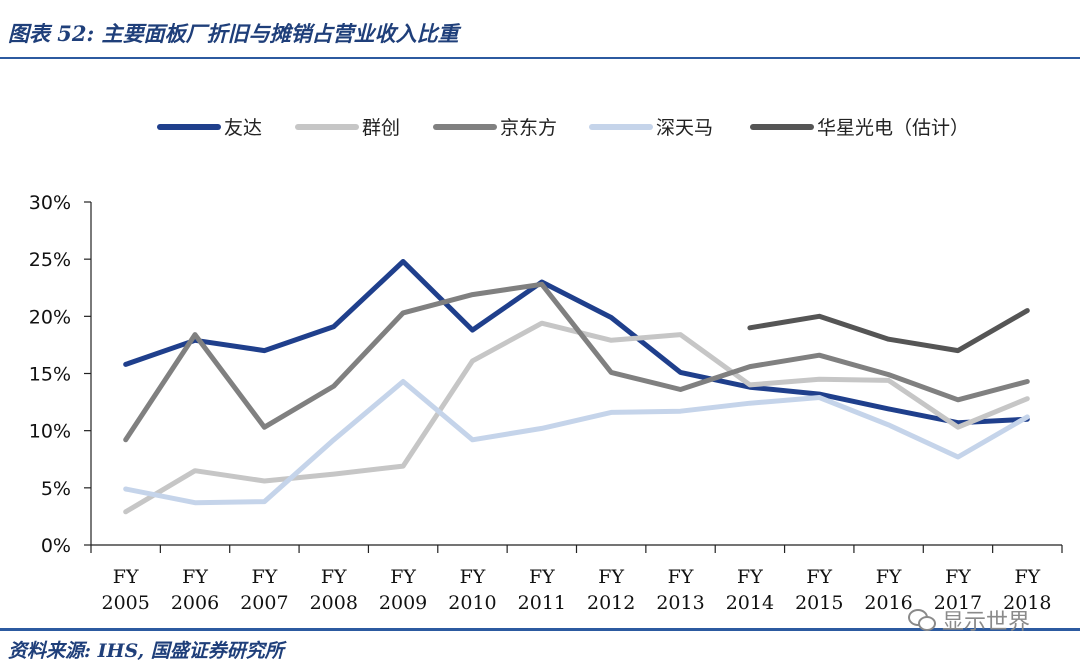 The height and width of the screenshot is (670, 1080). I want to click on y-axis: 0% 5% 10% 15% 20% 25% 30%, so click(60, 374).